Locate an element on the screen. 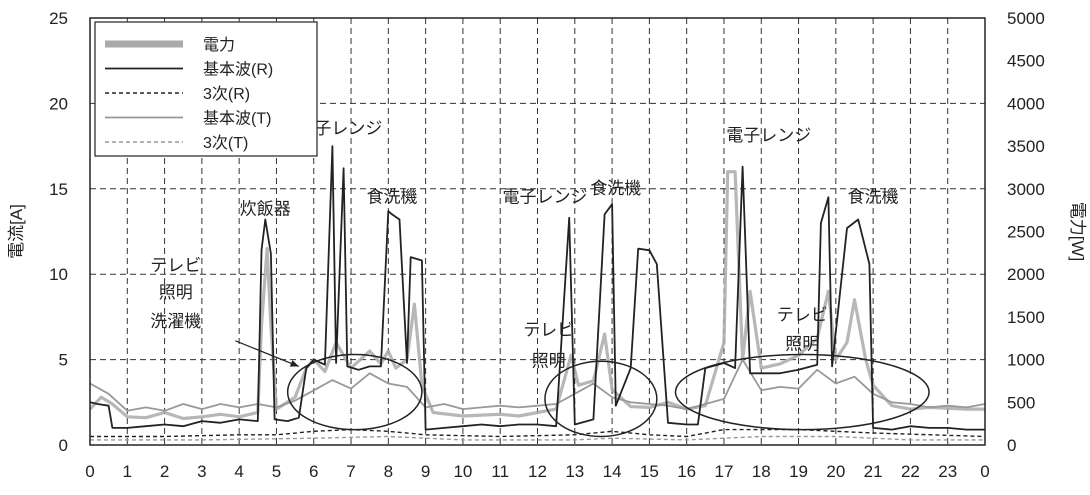 The width and height of the screenshot is (1090, 495). x-tick-label: 19 is located at coordinates (798, 471).